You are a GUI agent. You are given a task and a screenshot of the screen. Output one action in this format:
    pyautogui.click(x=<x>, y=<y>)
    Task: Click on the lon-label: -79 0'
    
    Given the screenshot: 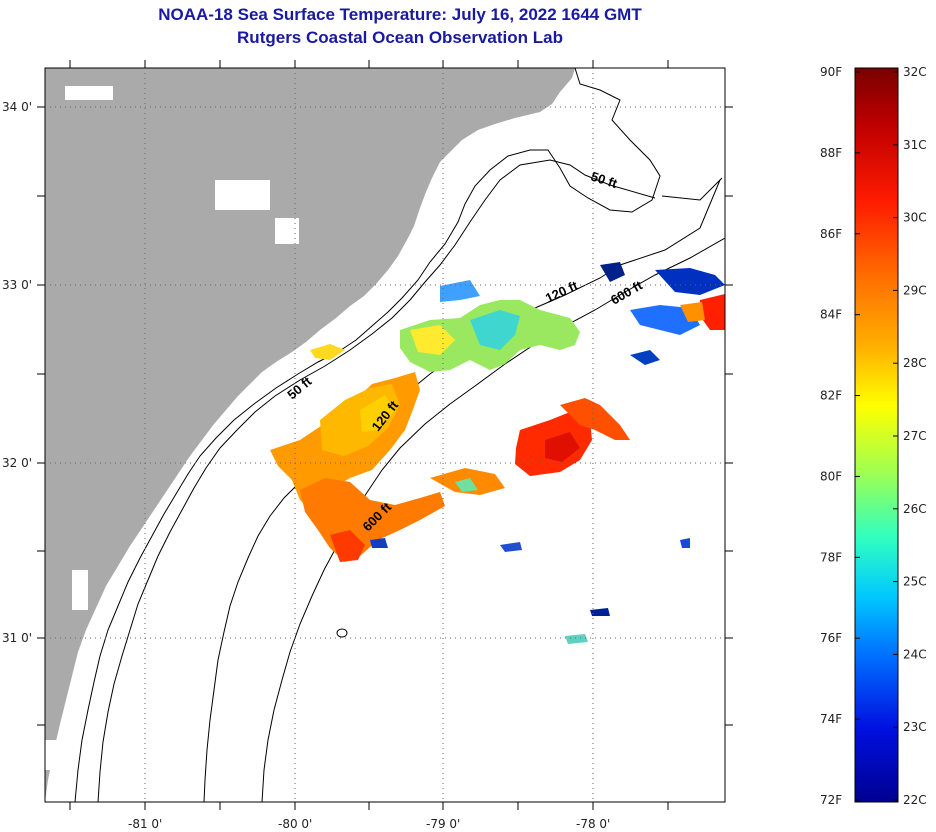 What is the action you would take?
    pyautogui.click(x=443, y=824)
    